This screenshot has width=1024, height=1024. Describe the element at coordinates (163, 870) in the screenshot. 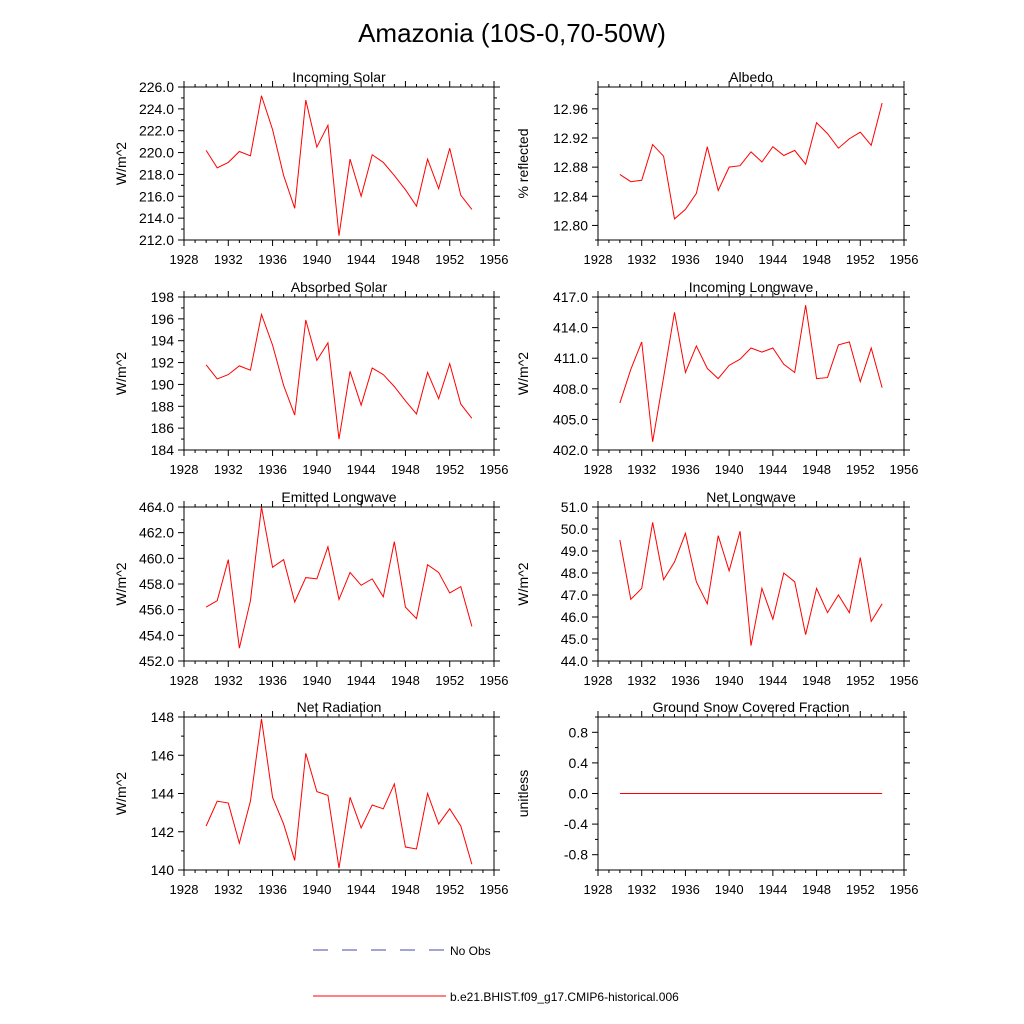

I see `y-tick-label: 140` at that location.